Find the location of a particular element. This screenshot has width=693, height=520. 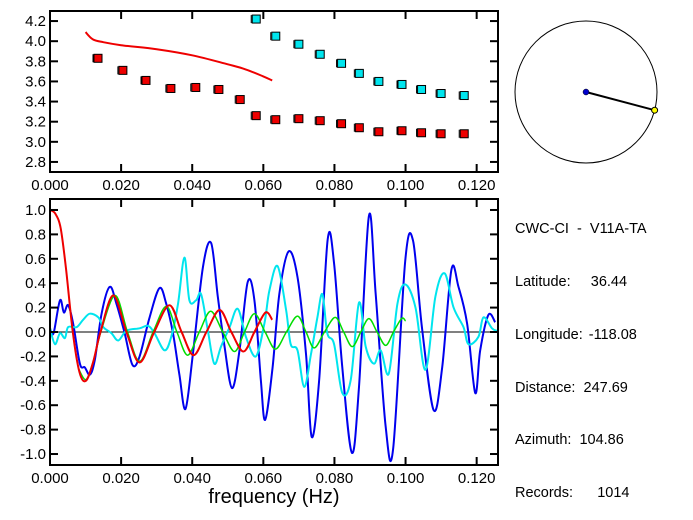

y-tick-label: 0.4 is located at coordinates (35, 283).